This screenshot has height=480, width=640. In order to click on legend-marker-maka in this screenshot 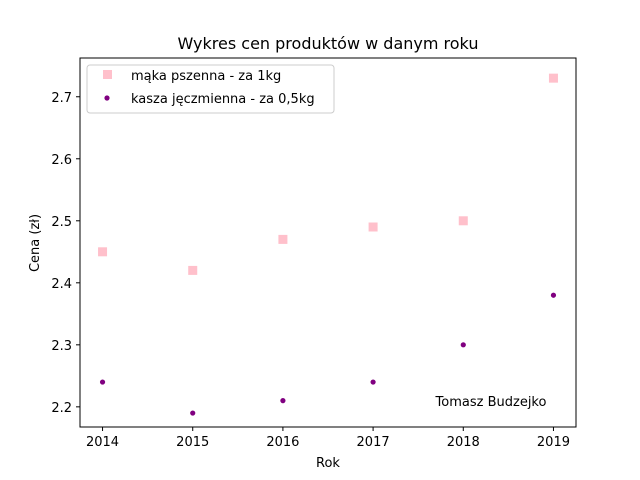, I will do `click(107, 74)`.